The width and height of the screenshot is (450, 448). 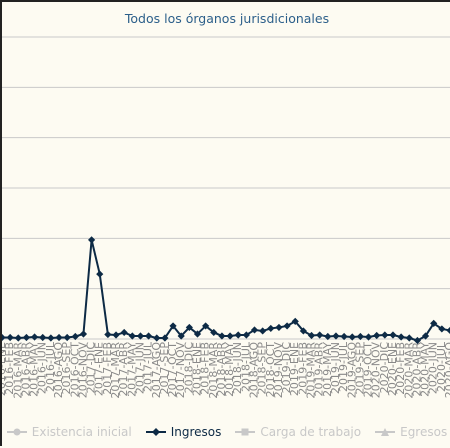 What do you see at coordinates (254, 370) in the screenshot?
I see `x-tick-label: 2018-AGO` at bounding box center [254, 370].